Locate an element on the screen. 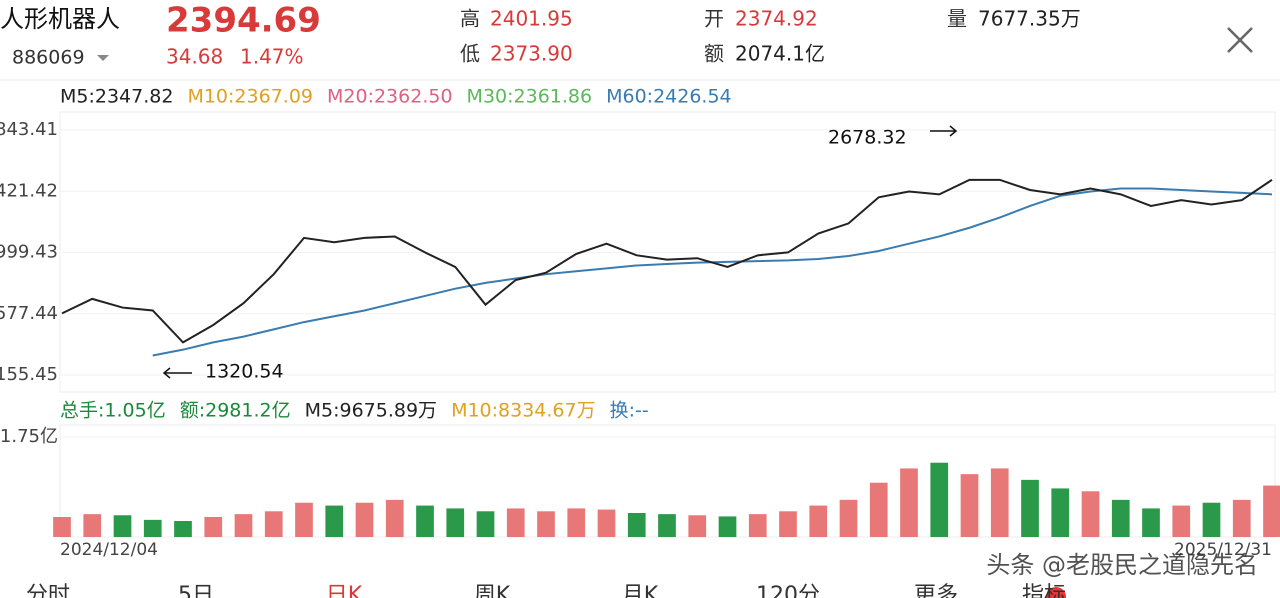  vol-legend: M5:9675.89万 is located at coordinates (371, 411).